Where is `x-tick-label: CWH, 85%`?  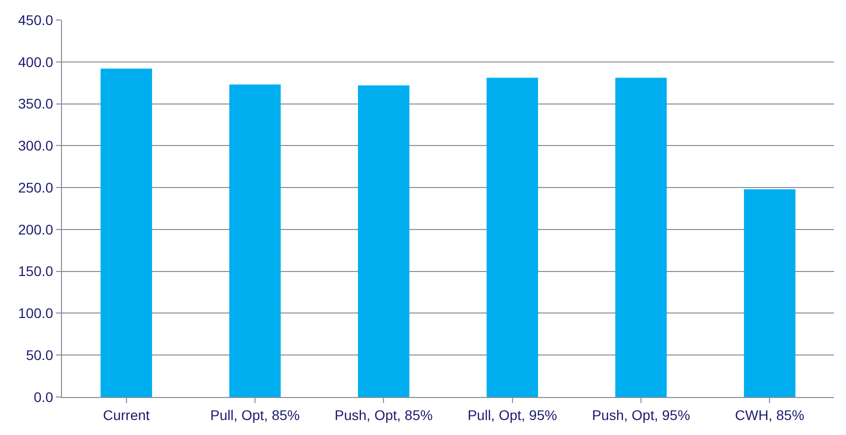
x-tick-label: CWH, 85% is located at coordinates (769, 414).